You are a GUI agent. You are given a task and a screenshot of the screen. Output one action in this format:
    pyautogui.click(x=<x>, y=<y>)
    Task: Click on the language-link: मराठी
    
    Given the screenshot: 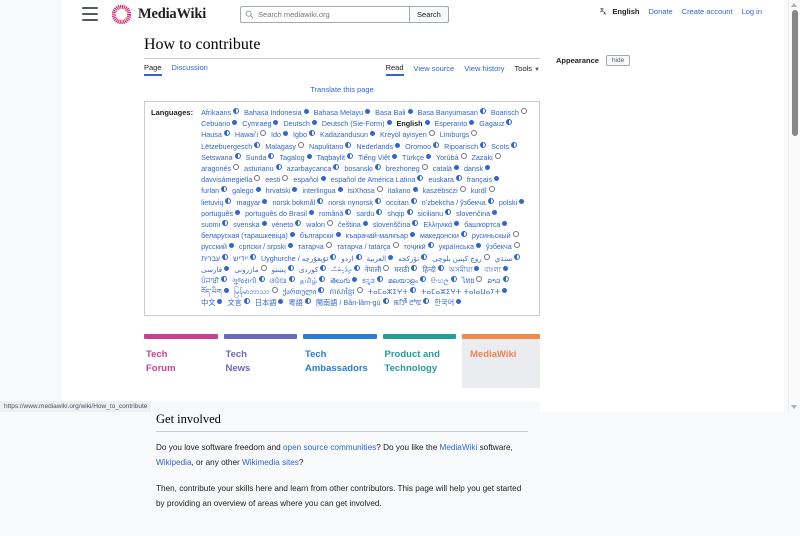 What is the action you would take?
    pyautogui.click(x=406, y=269)
    